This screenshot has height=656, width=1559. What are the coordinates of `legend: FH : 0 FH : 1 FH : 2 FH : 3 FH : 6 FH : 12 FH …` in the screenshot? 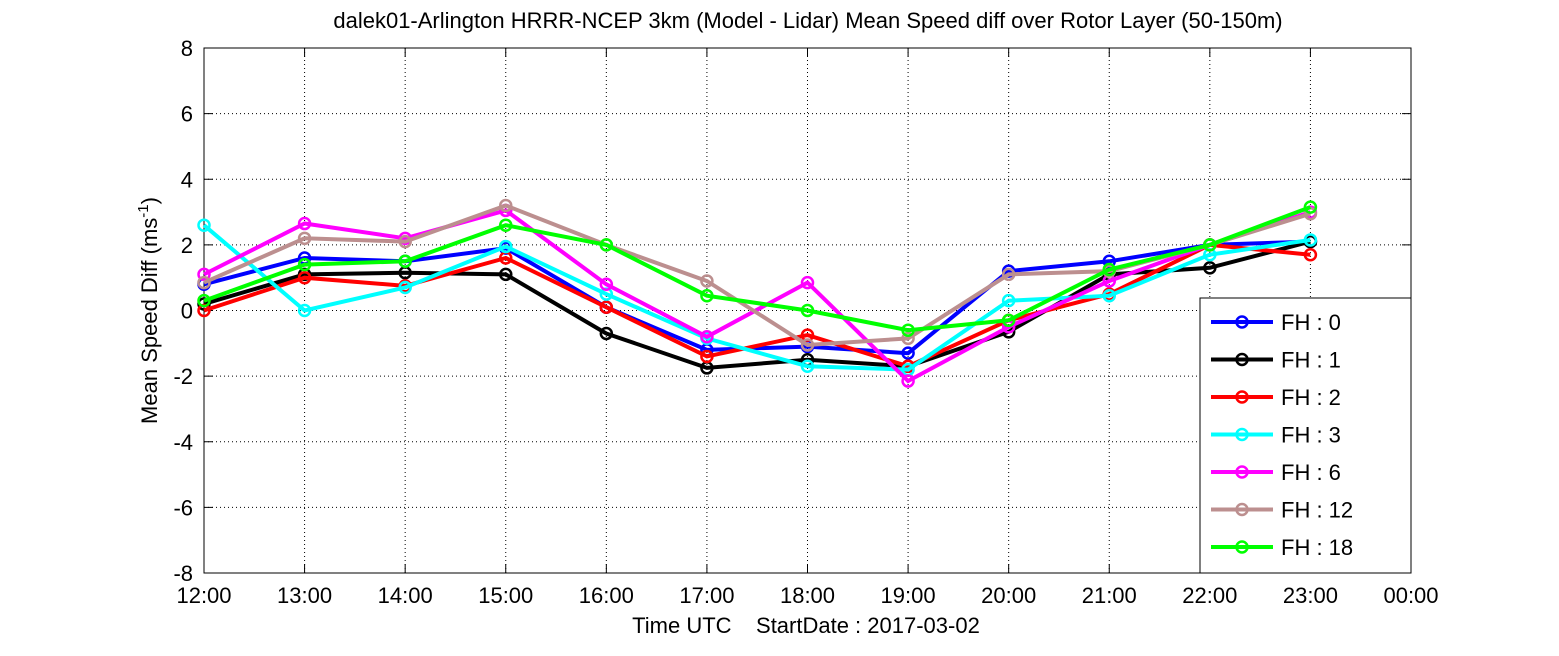 It's located at (1305, 435).